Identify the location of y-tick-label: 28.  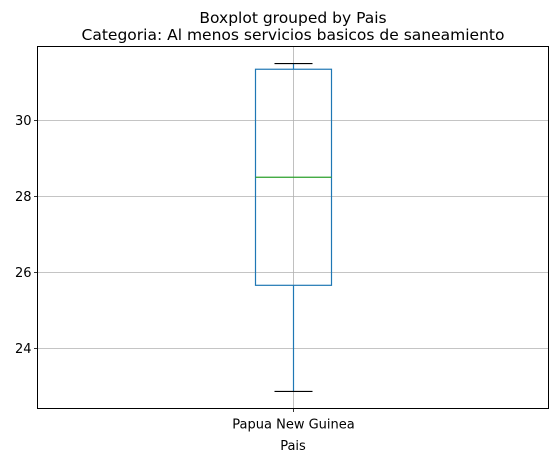
(23, 197).